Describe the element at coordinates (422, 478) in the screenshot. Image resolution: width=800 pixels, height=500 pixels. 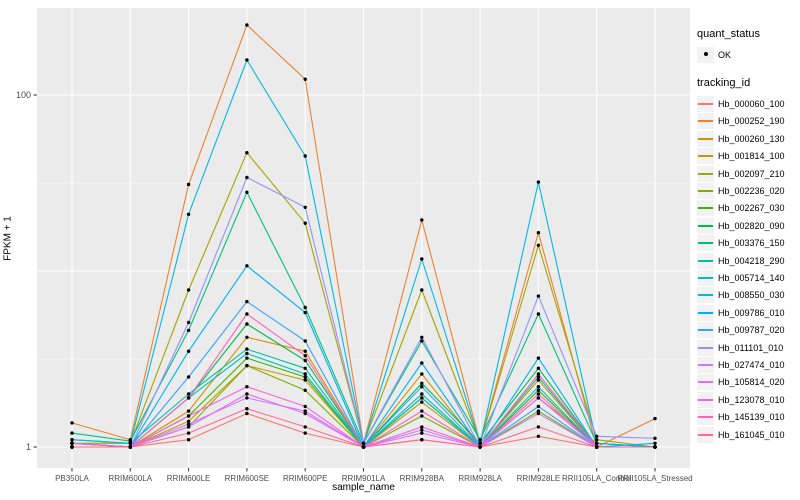
I see `x-tick-label: RRIM928BA` at that location.